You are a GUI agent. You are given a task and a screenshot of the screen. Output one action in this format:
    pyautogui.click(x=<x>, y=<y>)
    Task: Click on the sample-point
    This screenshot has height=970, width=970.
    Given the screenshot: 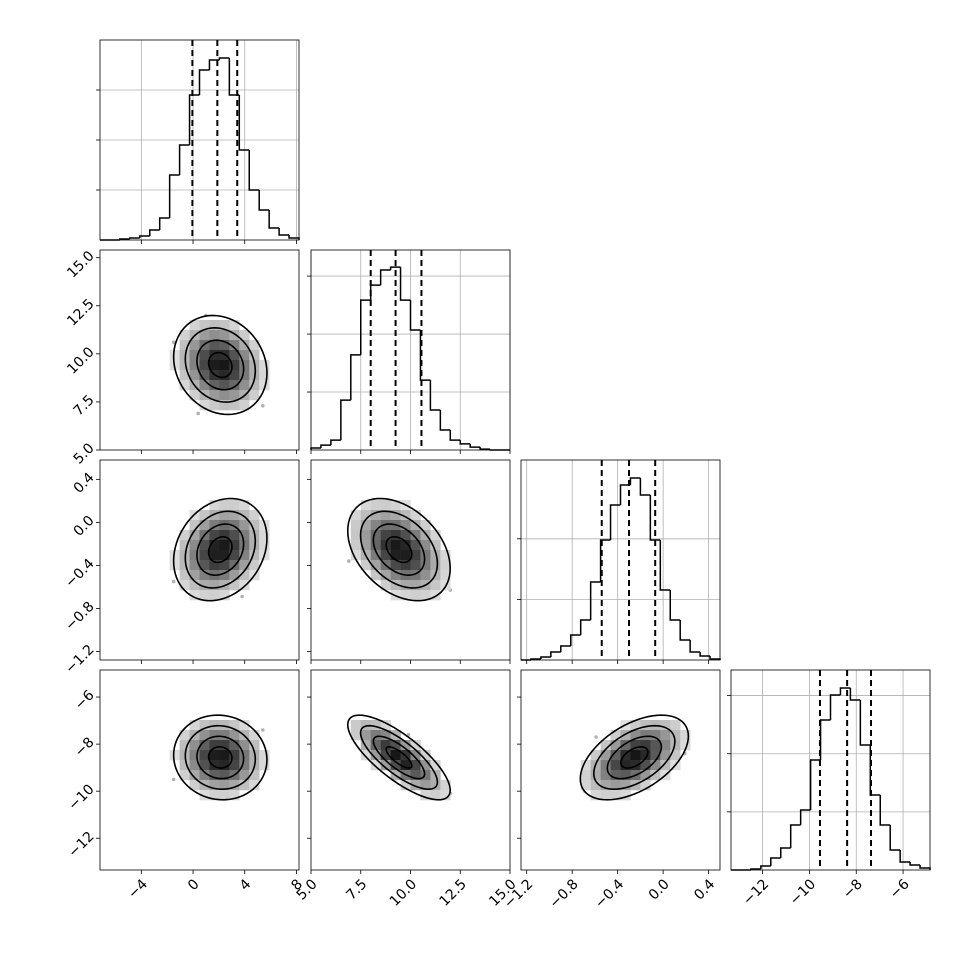 What is the action you would take?
    pyautogui.click(x=173, y=779)
    